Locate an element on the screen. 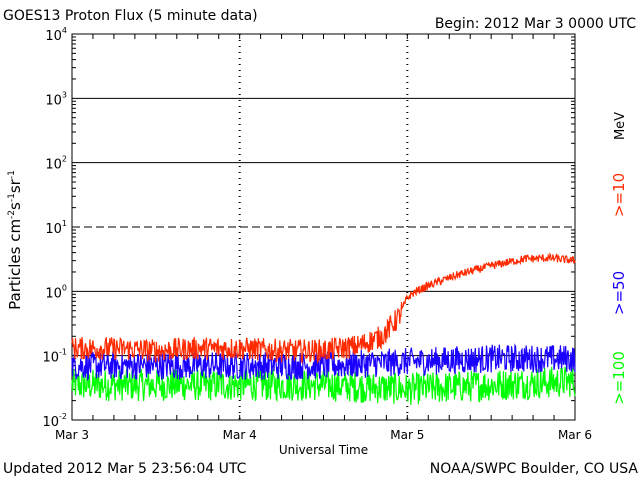 This screenshot has height=480, width=640. series-line-ge50 is located at coordinates (323, 362).